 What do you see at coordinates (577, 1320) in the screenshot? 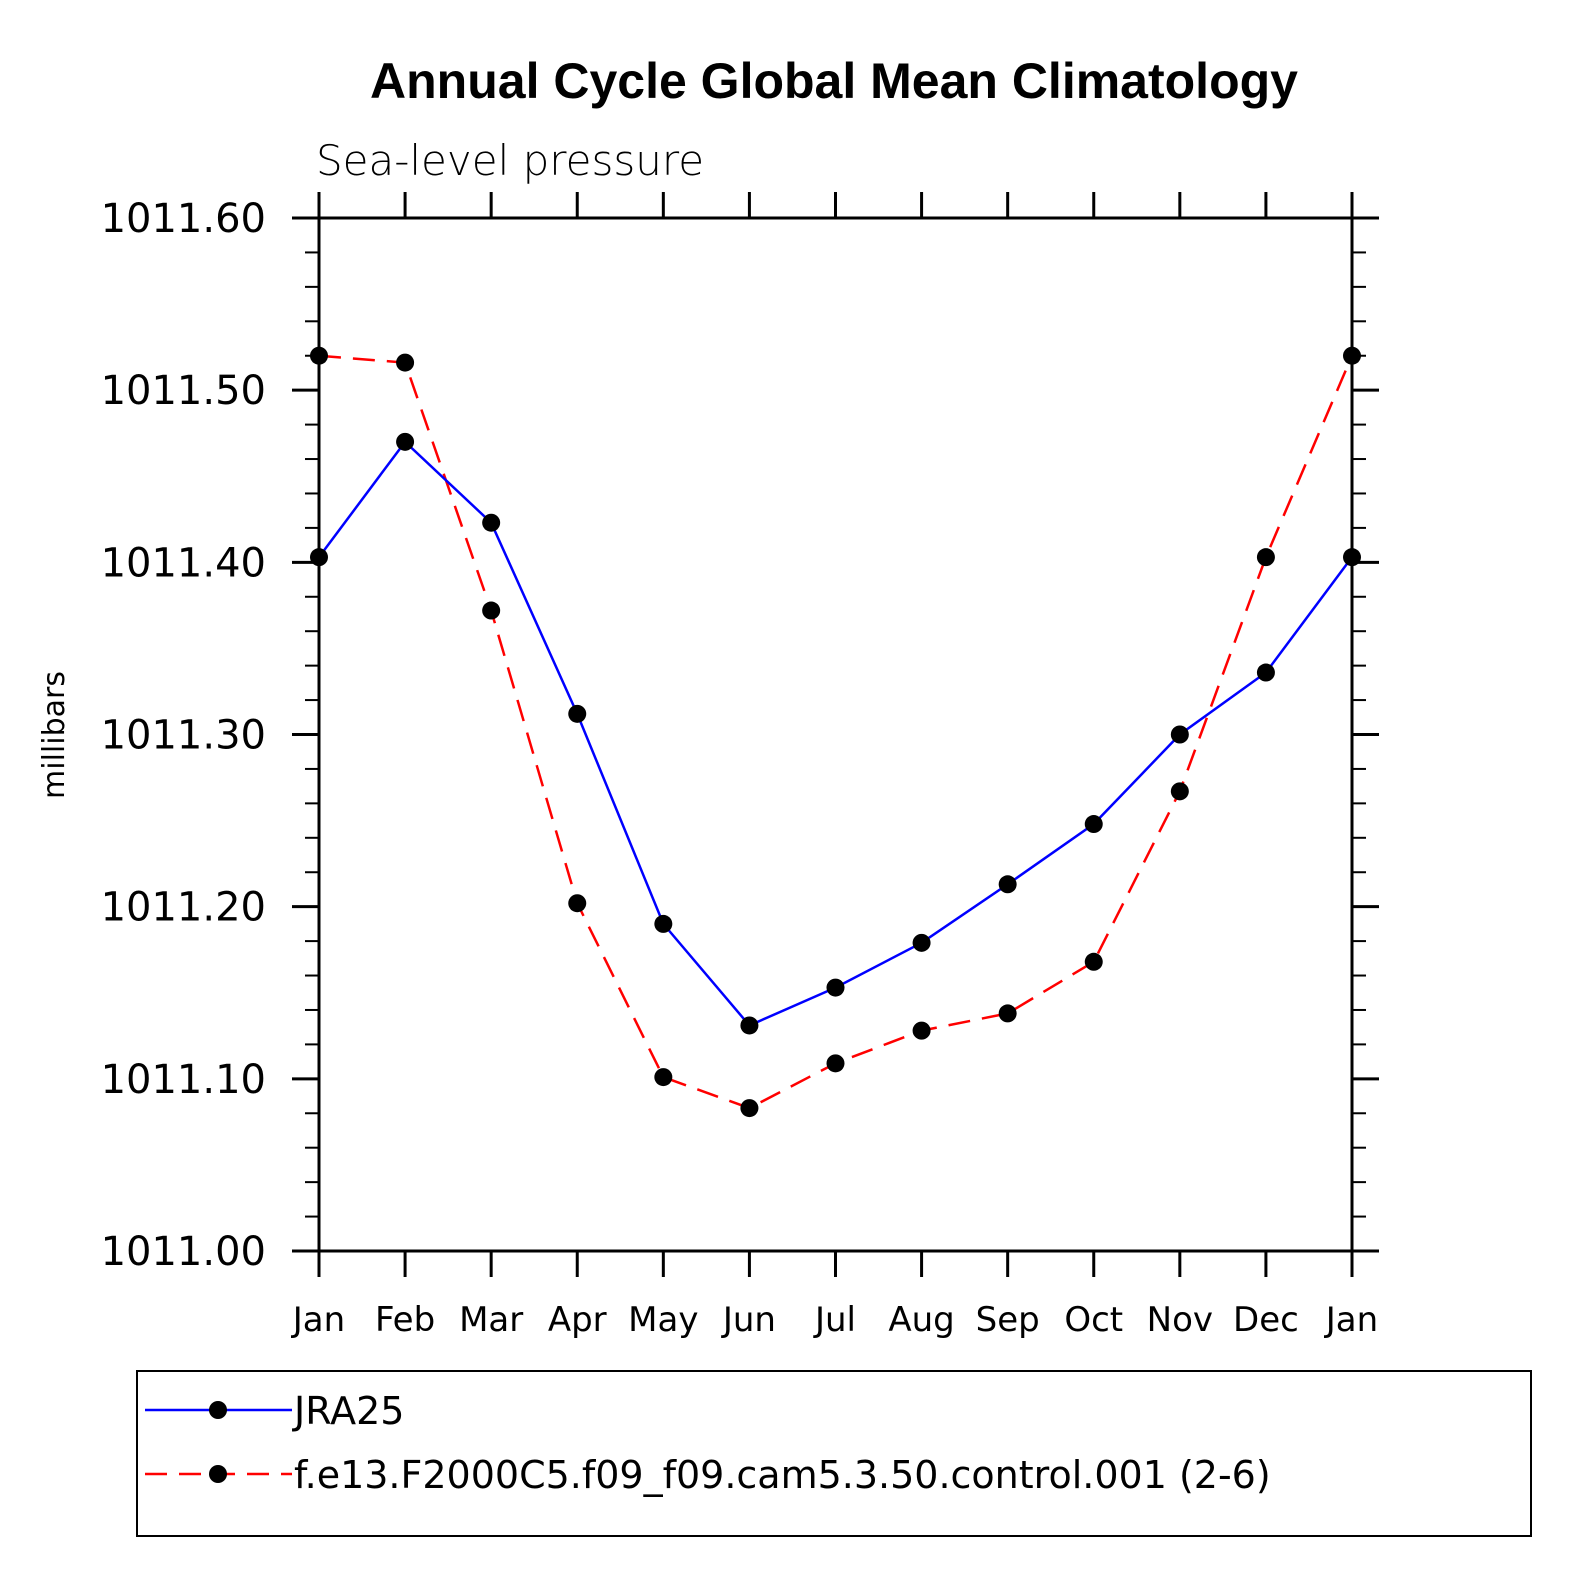
I see `x-tick-label: Apr` at bounding box center [577, 1320].